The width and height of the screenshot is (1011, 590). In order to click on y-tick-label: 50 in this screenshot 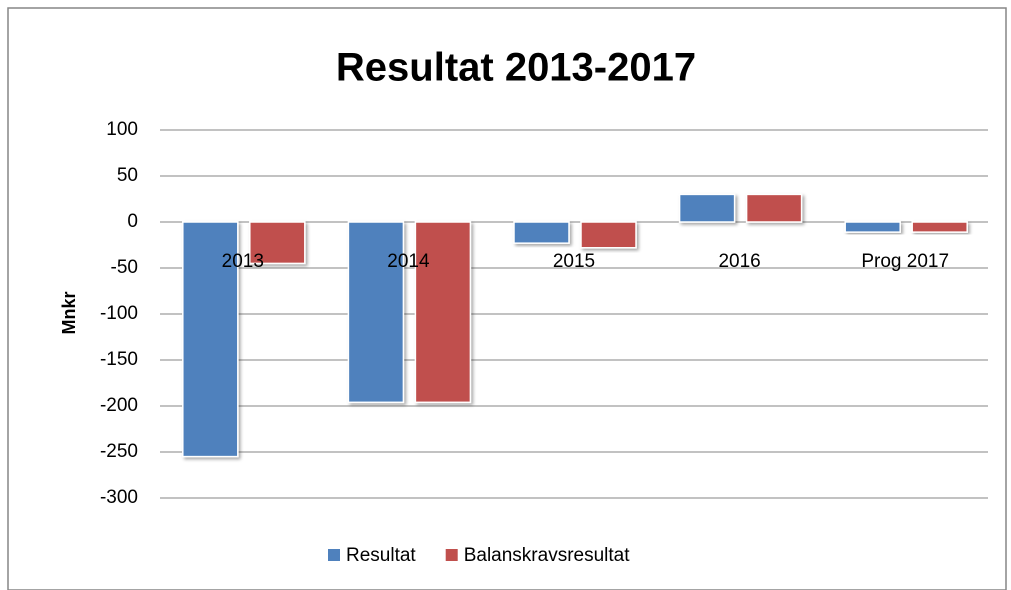, I will do `click(127, 175)`.